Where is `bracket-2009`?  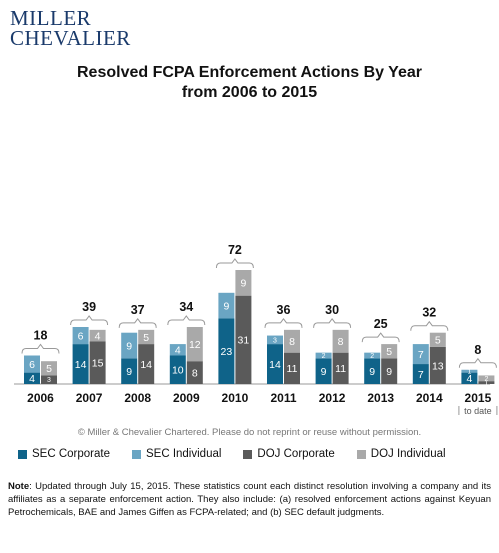
bracket-2009 is located at coordinates (186, 320).